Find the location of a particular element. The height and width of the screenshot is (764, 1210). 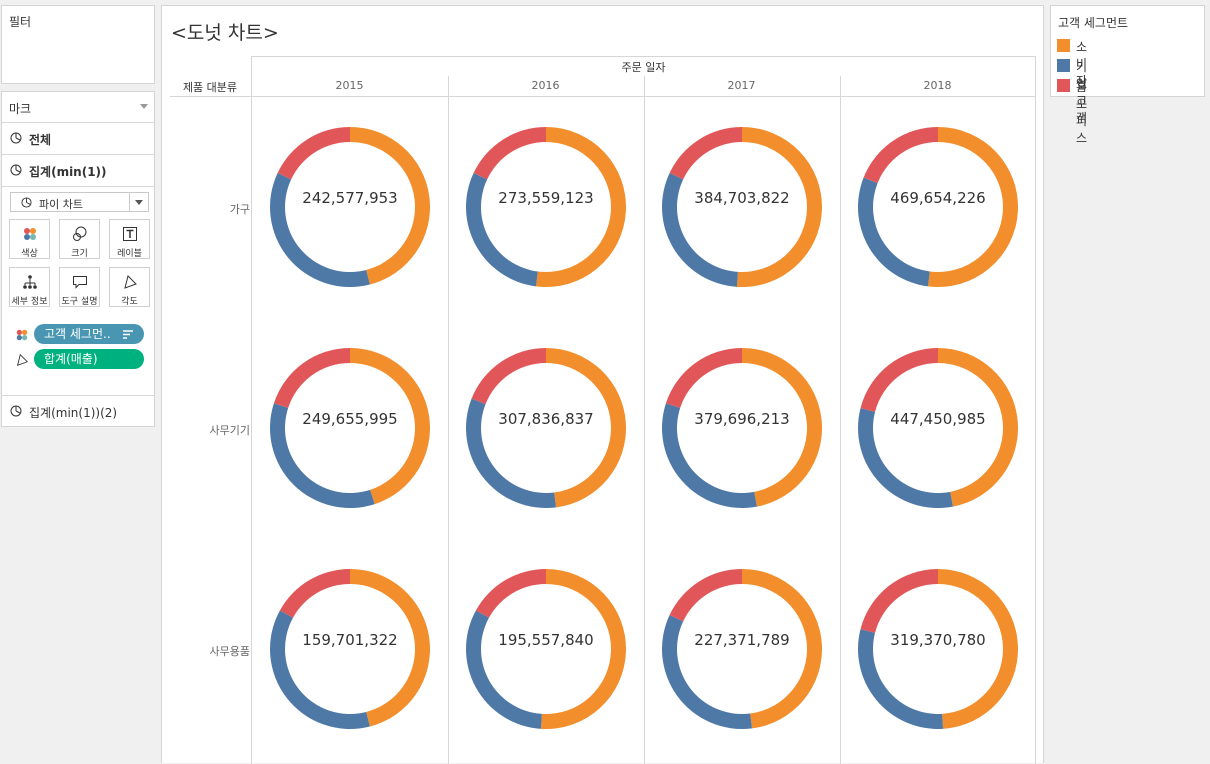

donut-total-label: 384,703,822 is located at coordinates (742, 198).